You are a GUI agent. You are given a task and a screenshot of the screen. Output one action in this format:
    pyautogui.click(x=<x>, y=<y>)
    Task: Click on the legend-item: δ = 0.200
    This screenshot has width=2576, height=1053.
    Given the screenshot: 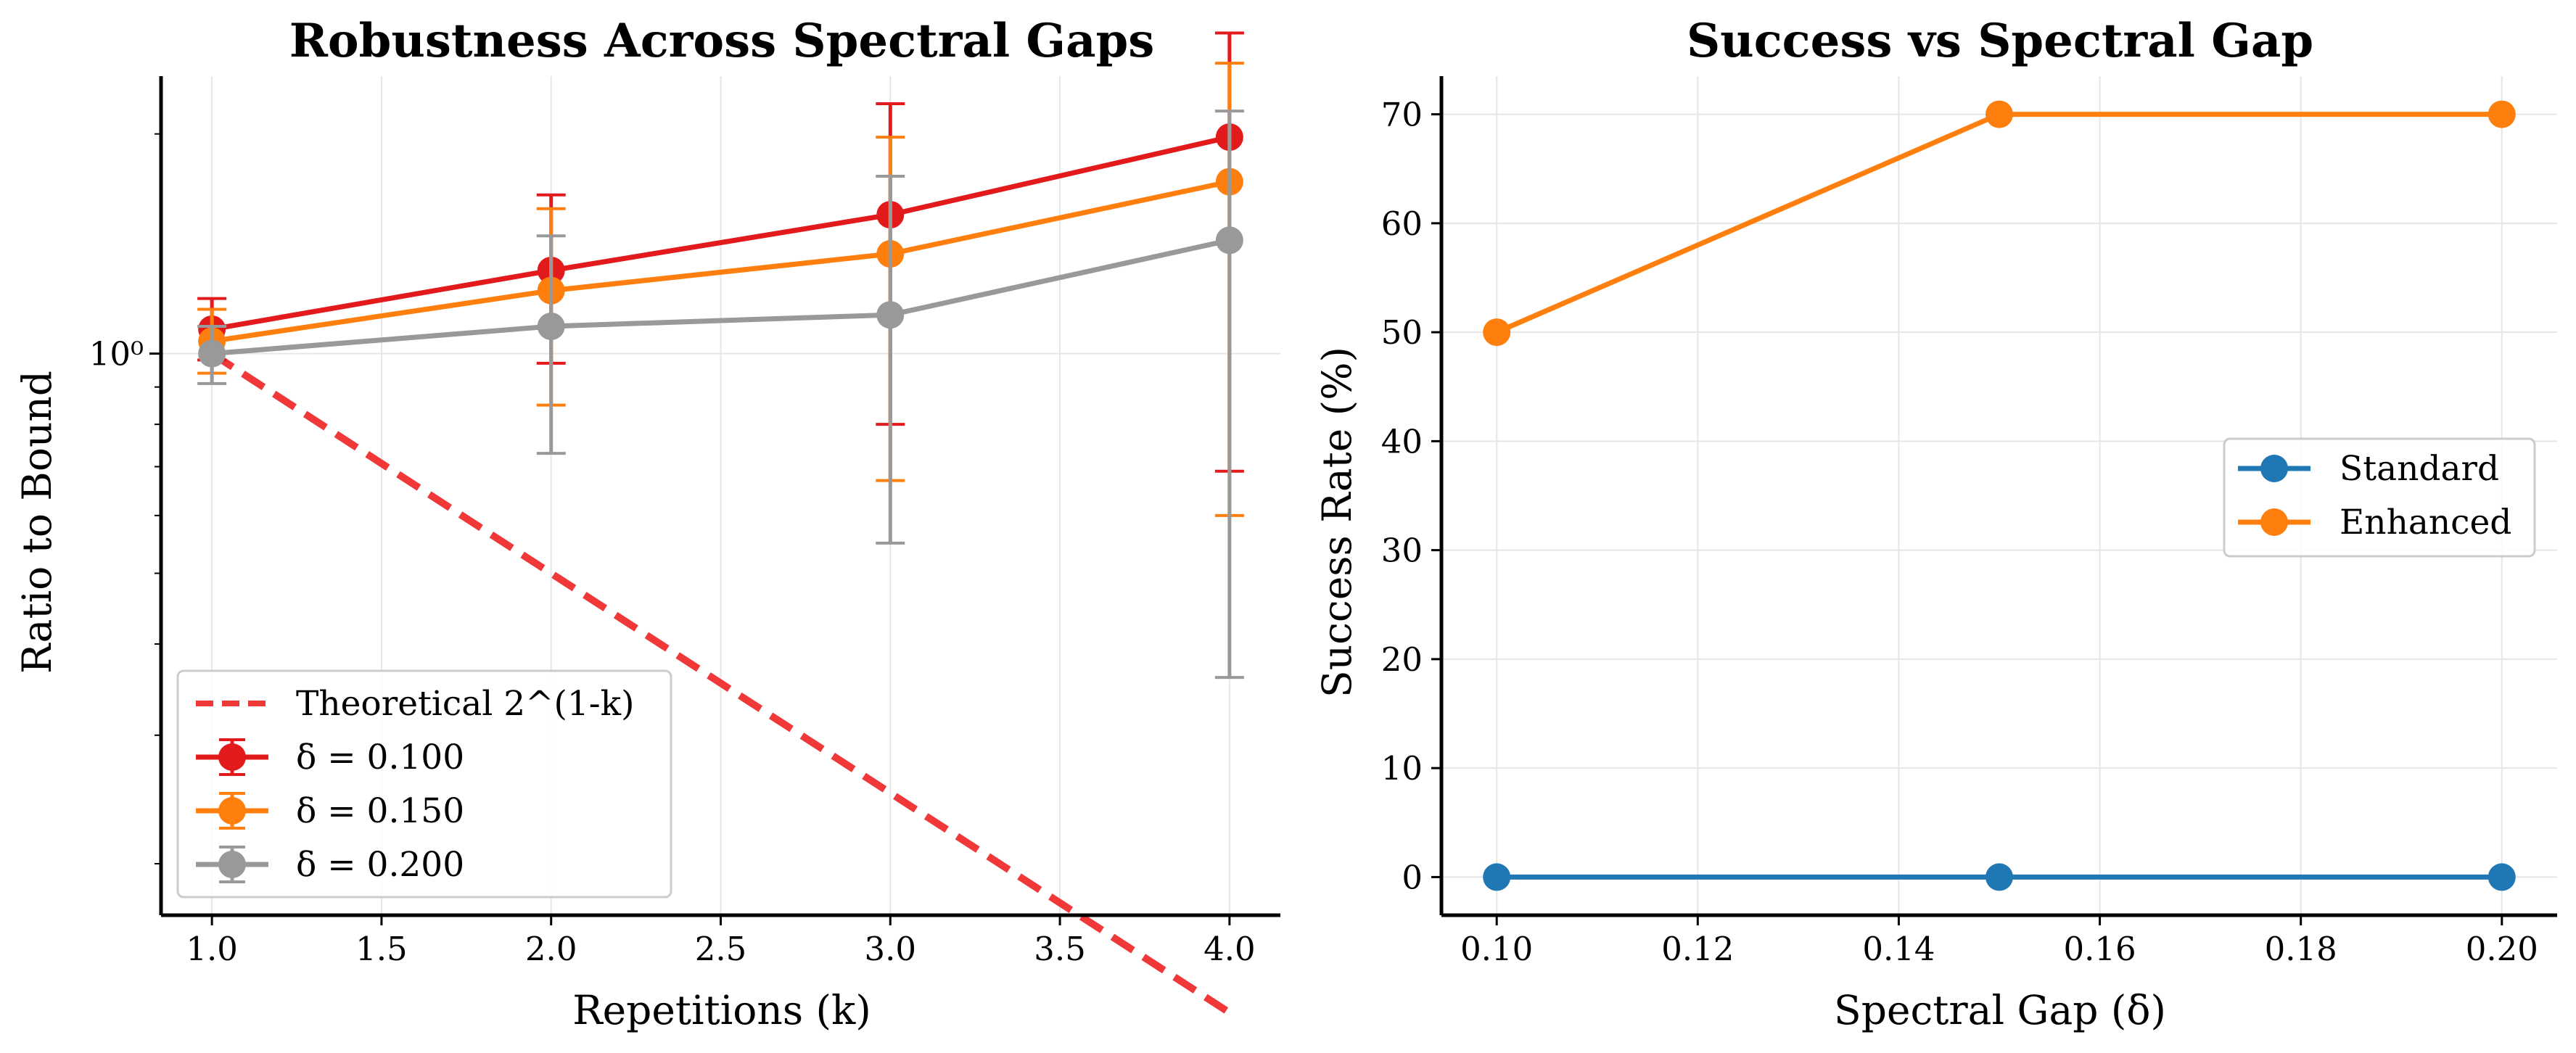 What is the action you would take?
    pyautogui.click(x=330, y=865)
    